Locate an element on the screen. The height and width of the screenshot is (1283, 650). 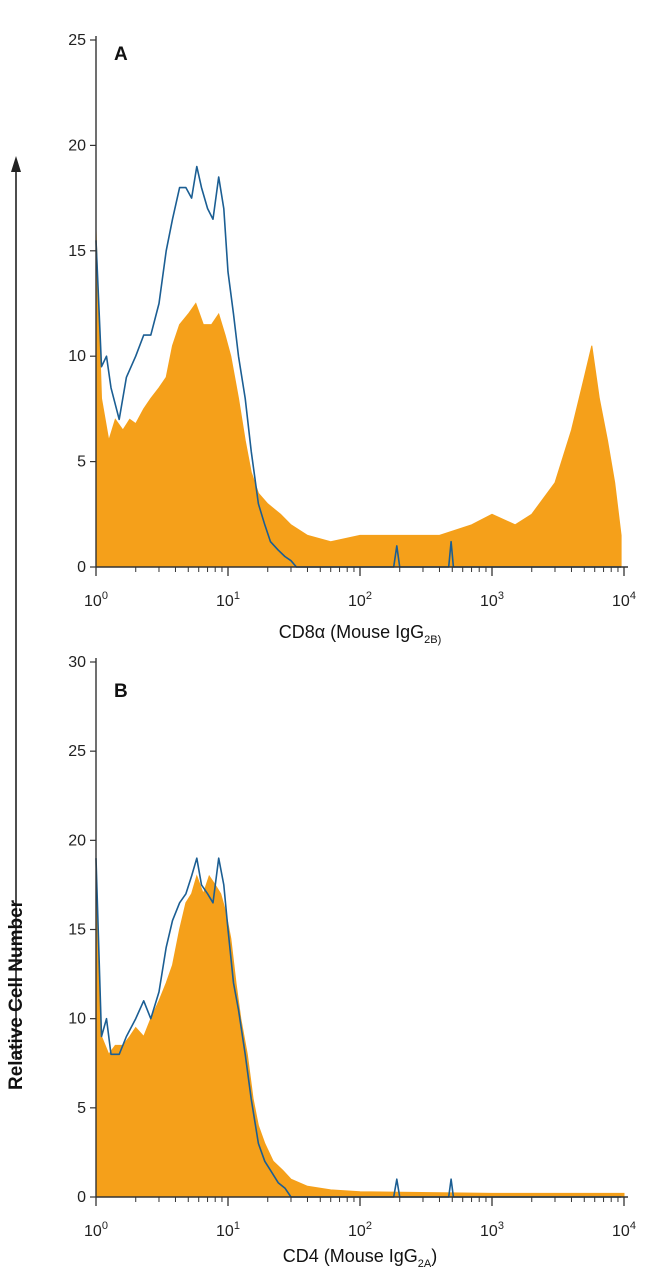
panel-letter: B is located at coordinates (121, 691).